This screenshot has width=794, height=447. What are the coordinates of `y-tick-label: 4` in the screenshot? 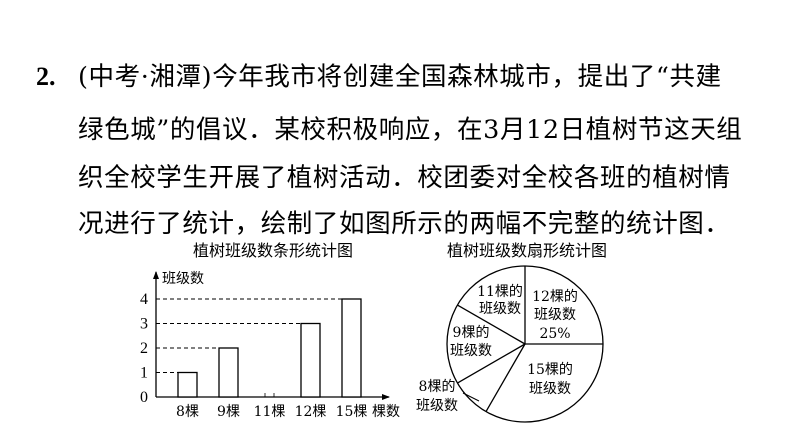 It's located at (144, 299).